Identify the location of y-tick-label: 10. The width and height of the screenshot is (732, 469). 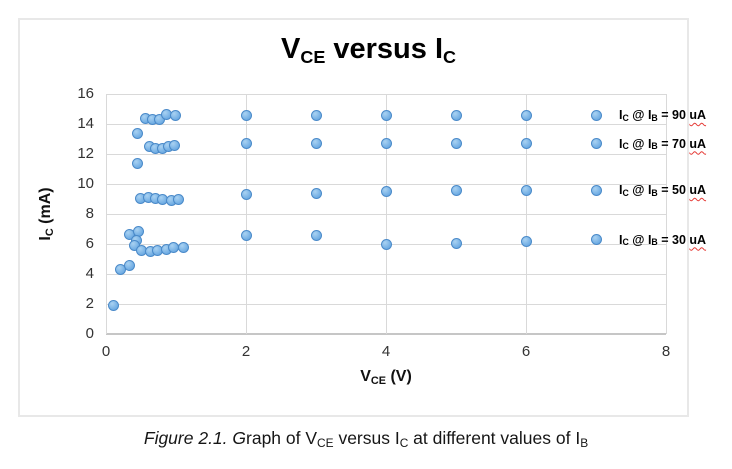
(85, 183).